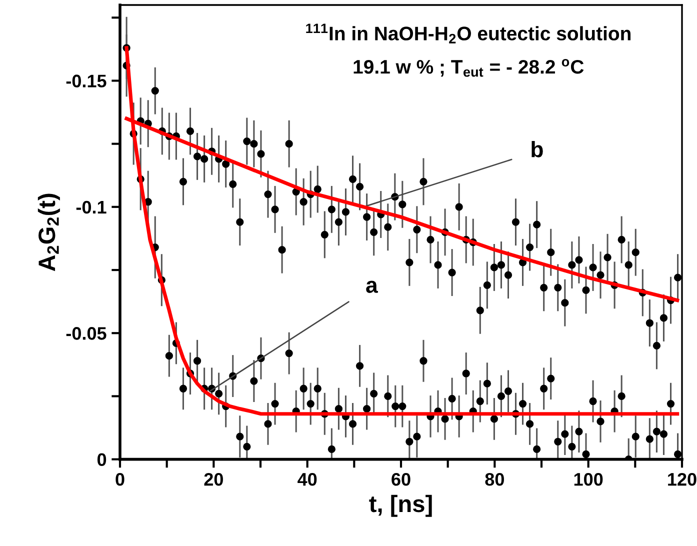  Describe the element at coordinates (468, 34) in the screenshot. I see `text: $^{111}$In in NaOH-H$_{2}$O eutectic solution` at that location.